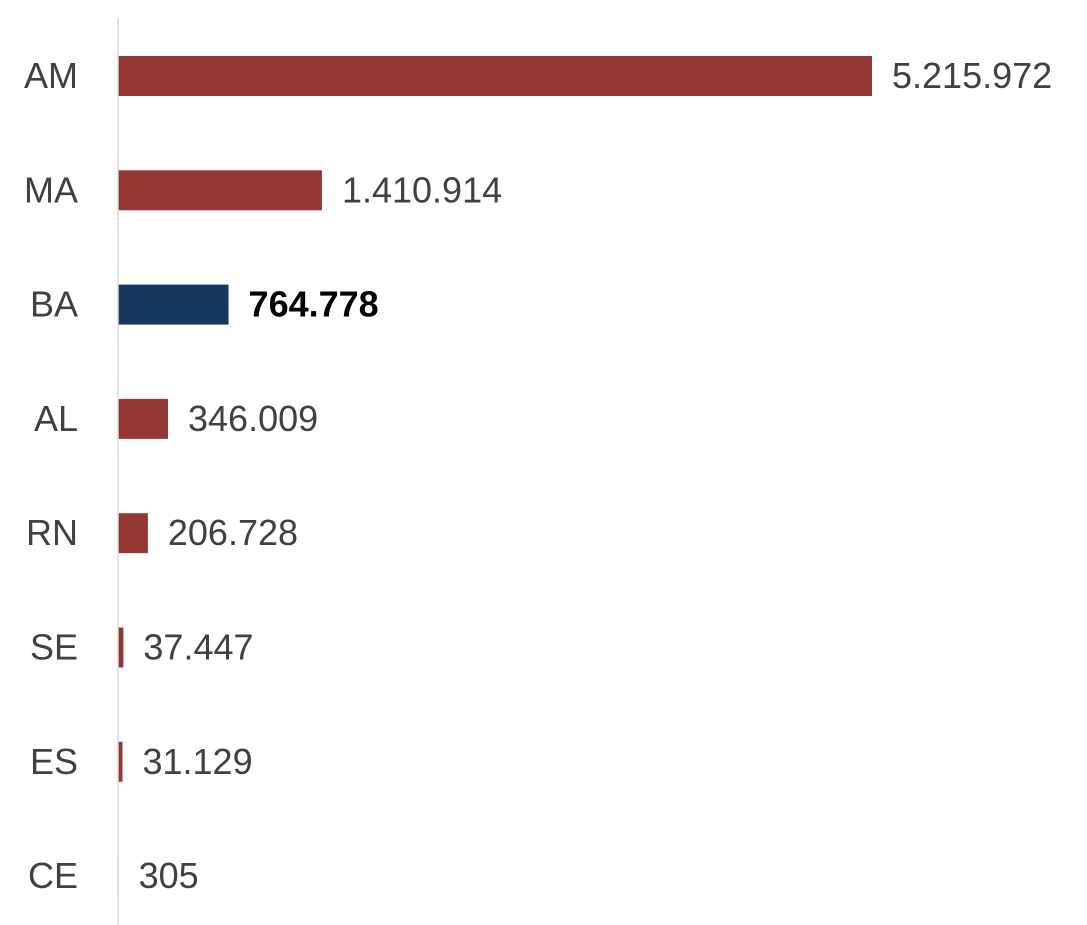 The height and width of the screenshot is (925, 1087). I want to click on category-label-es: ES, so click(54, 761).